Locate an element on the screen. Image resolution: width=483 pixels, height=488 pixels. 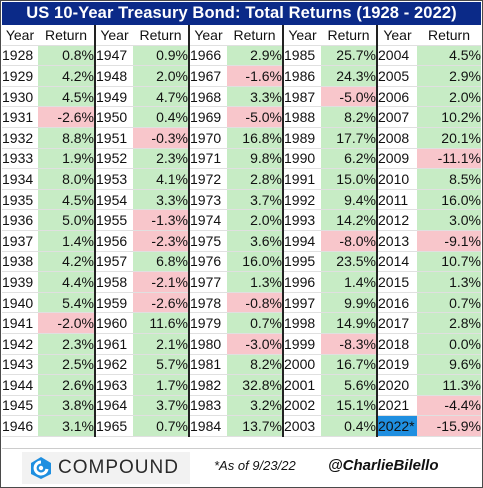
year-cell: 1939 is located at coordinates (20, 282).